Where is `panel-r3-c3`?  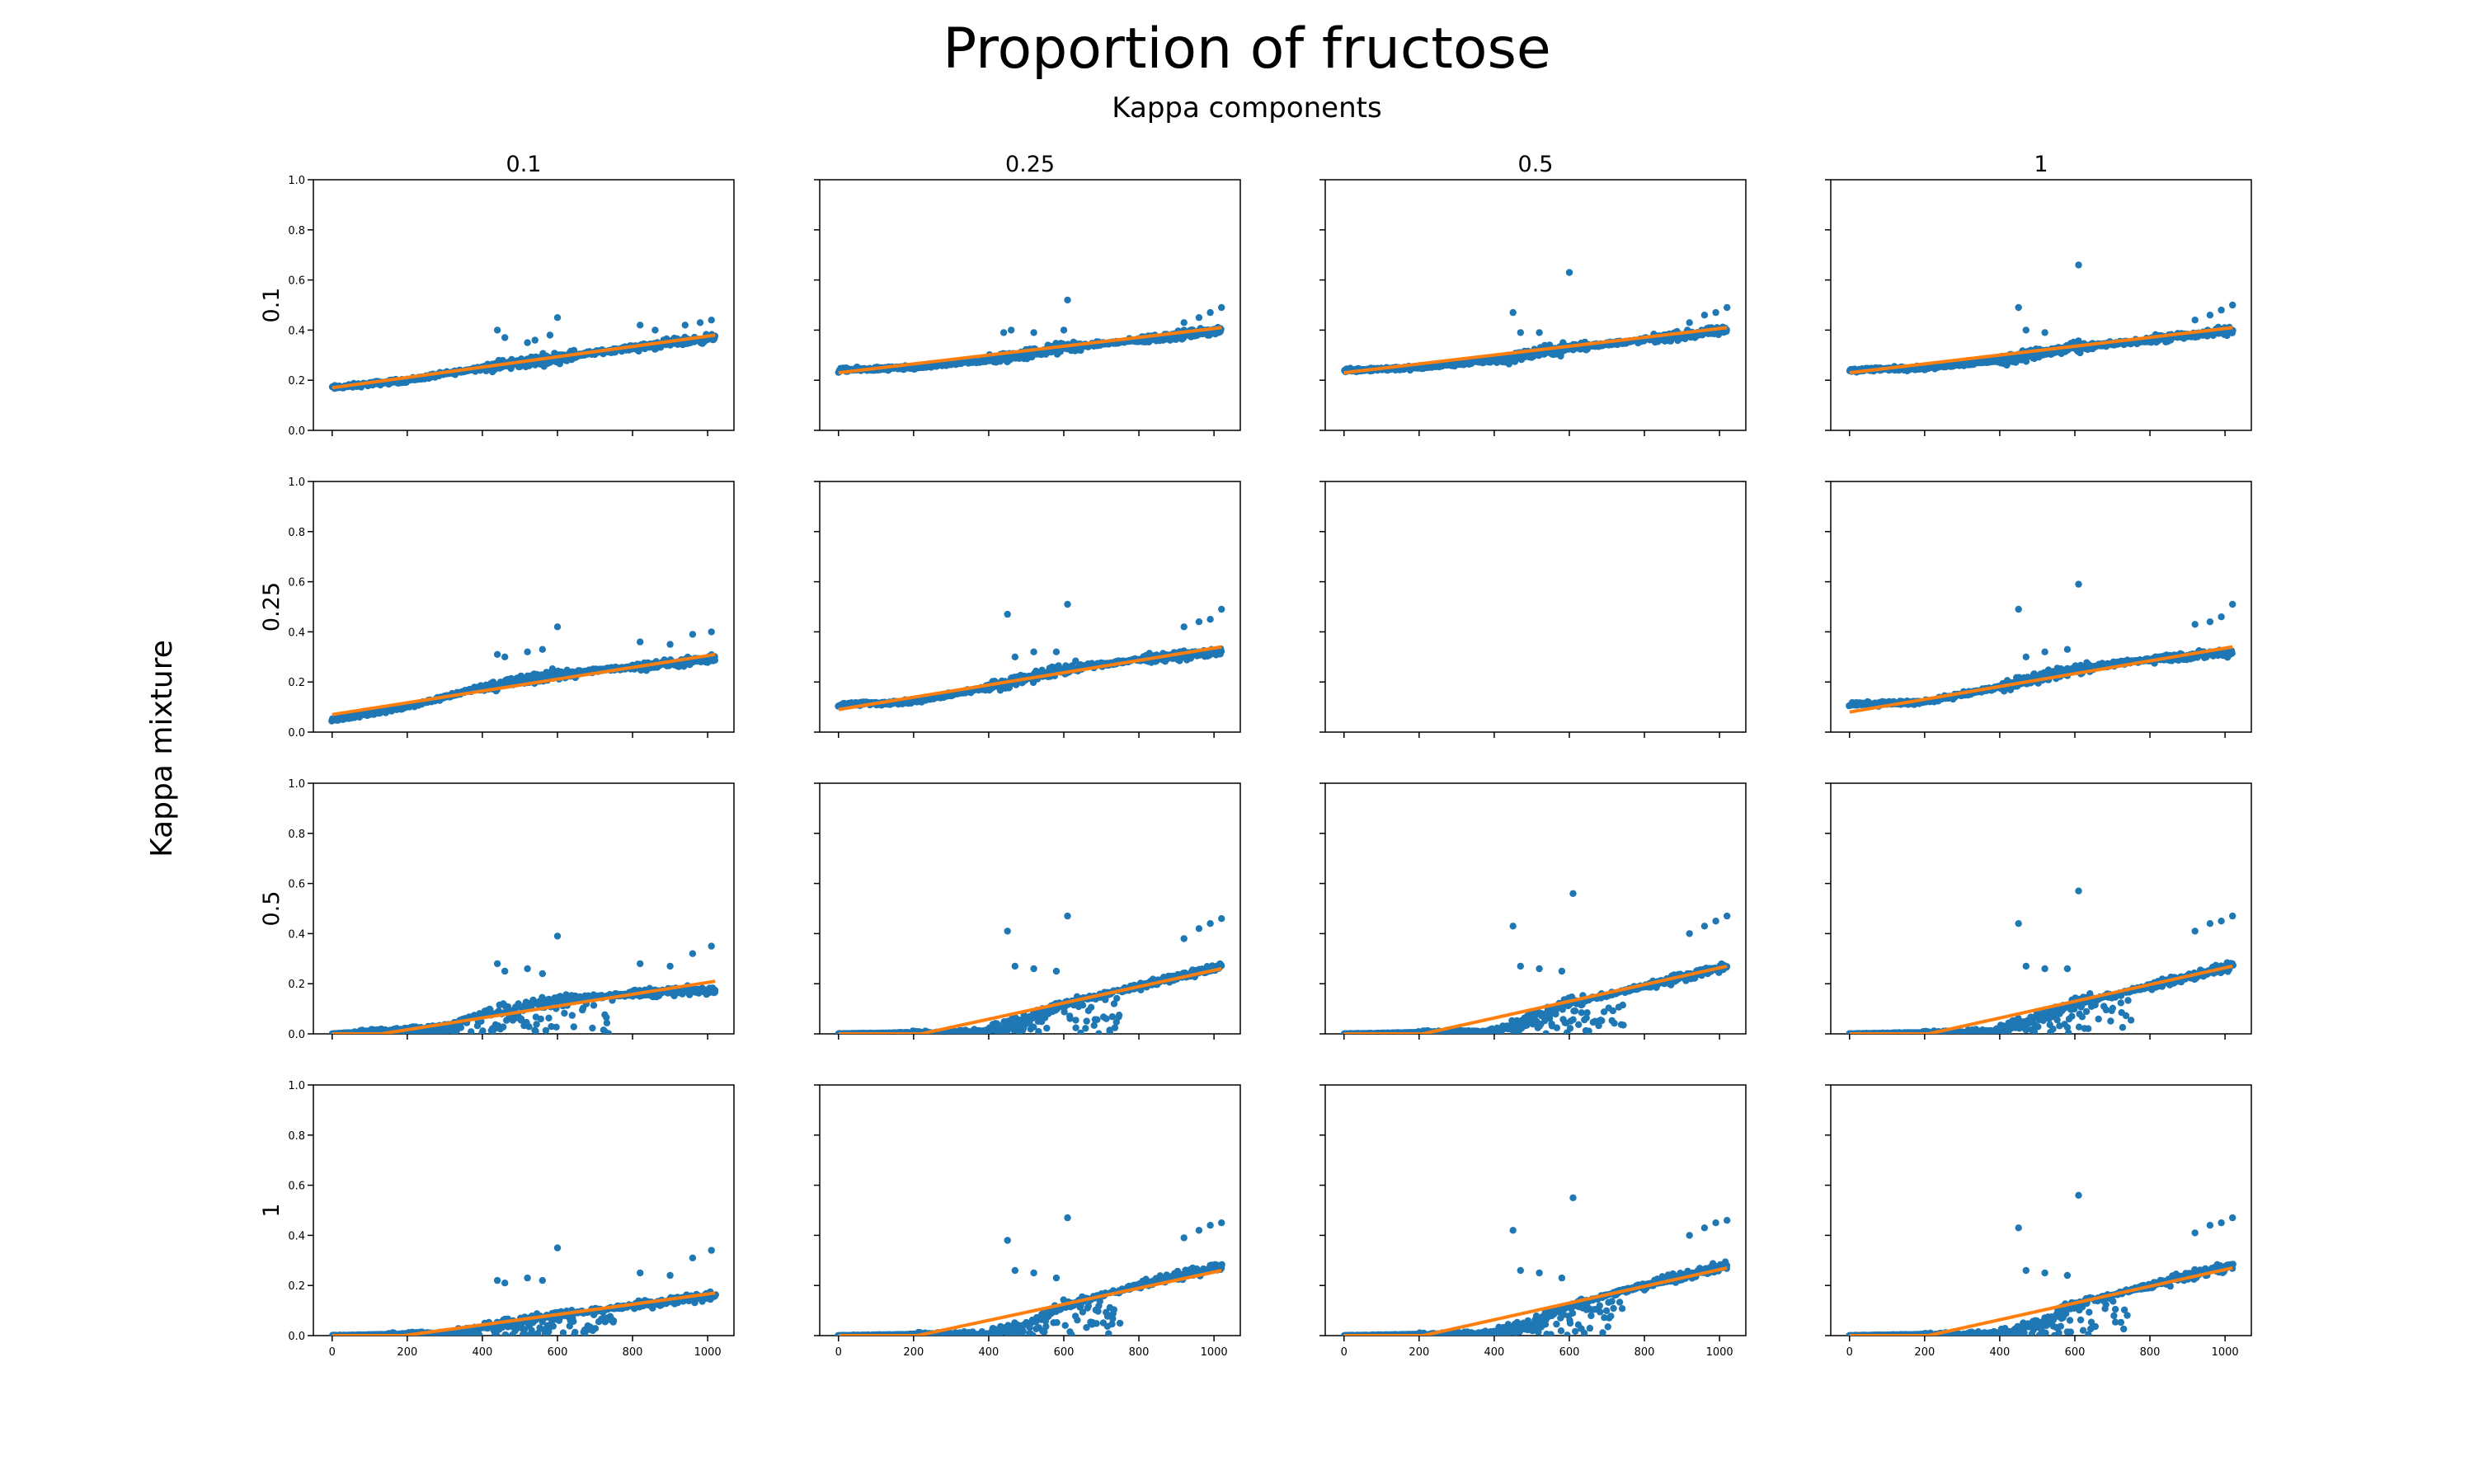
panel-r3-c3 is located at coordinates (1533, 911).